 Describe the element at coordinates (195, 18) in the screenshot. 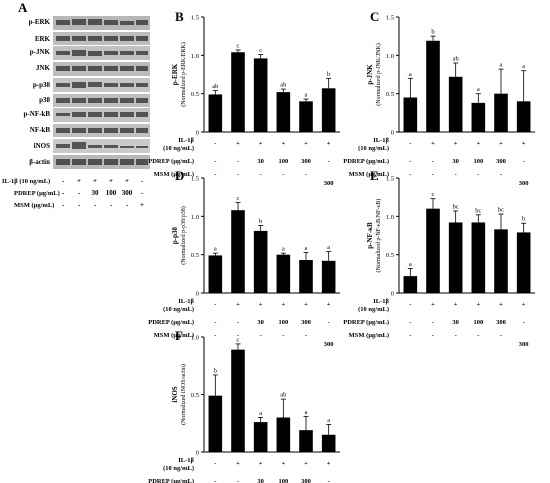

I see `y-tick-label: 1.5` at that location.